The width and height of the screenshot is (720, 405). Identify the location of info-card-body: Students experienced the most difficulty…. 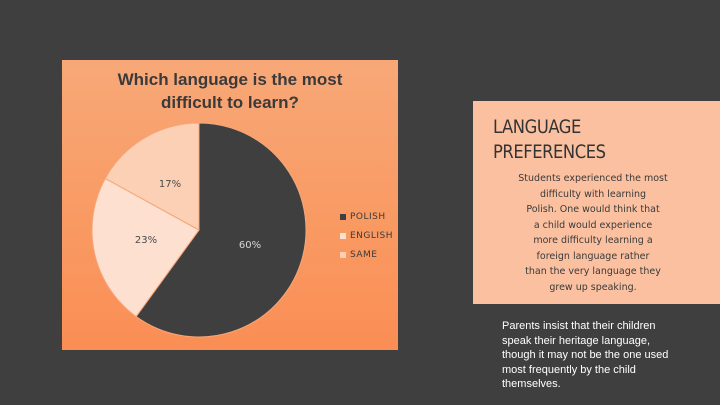
(593, 233).